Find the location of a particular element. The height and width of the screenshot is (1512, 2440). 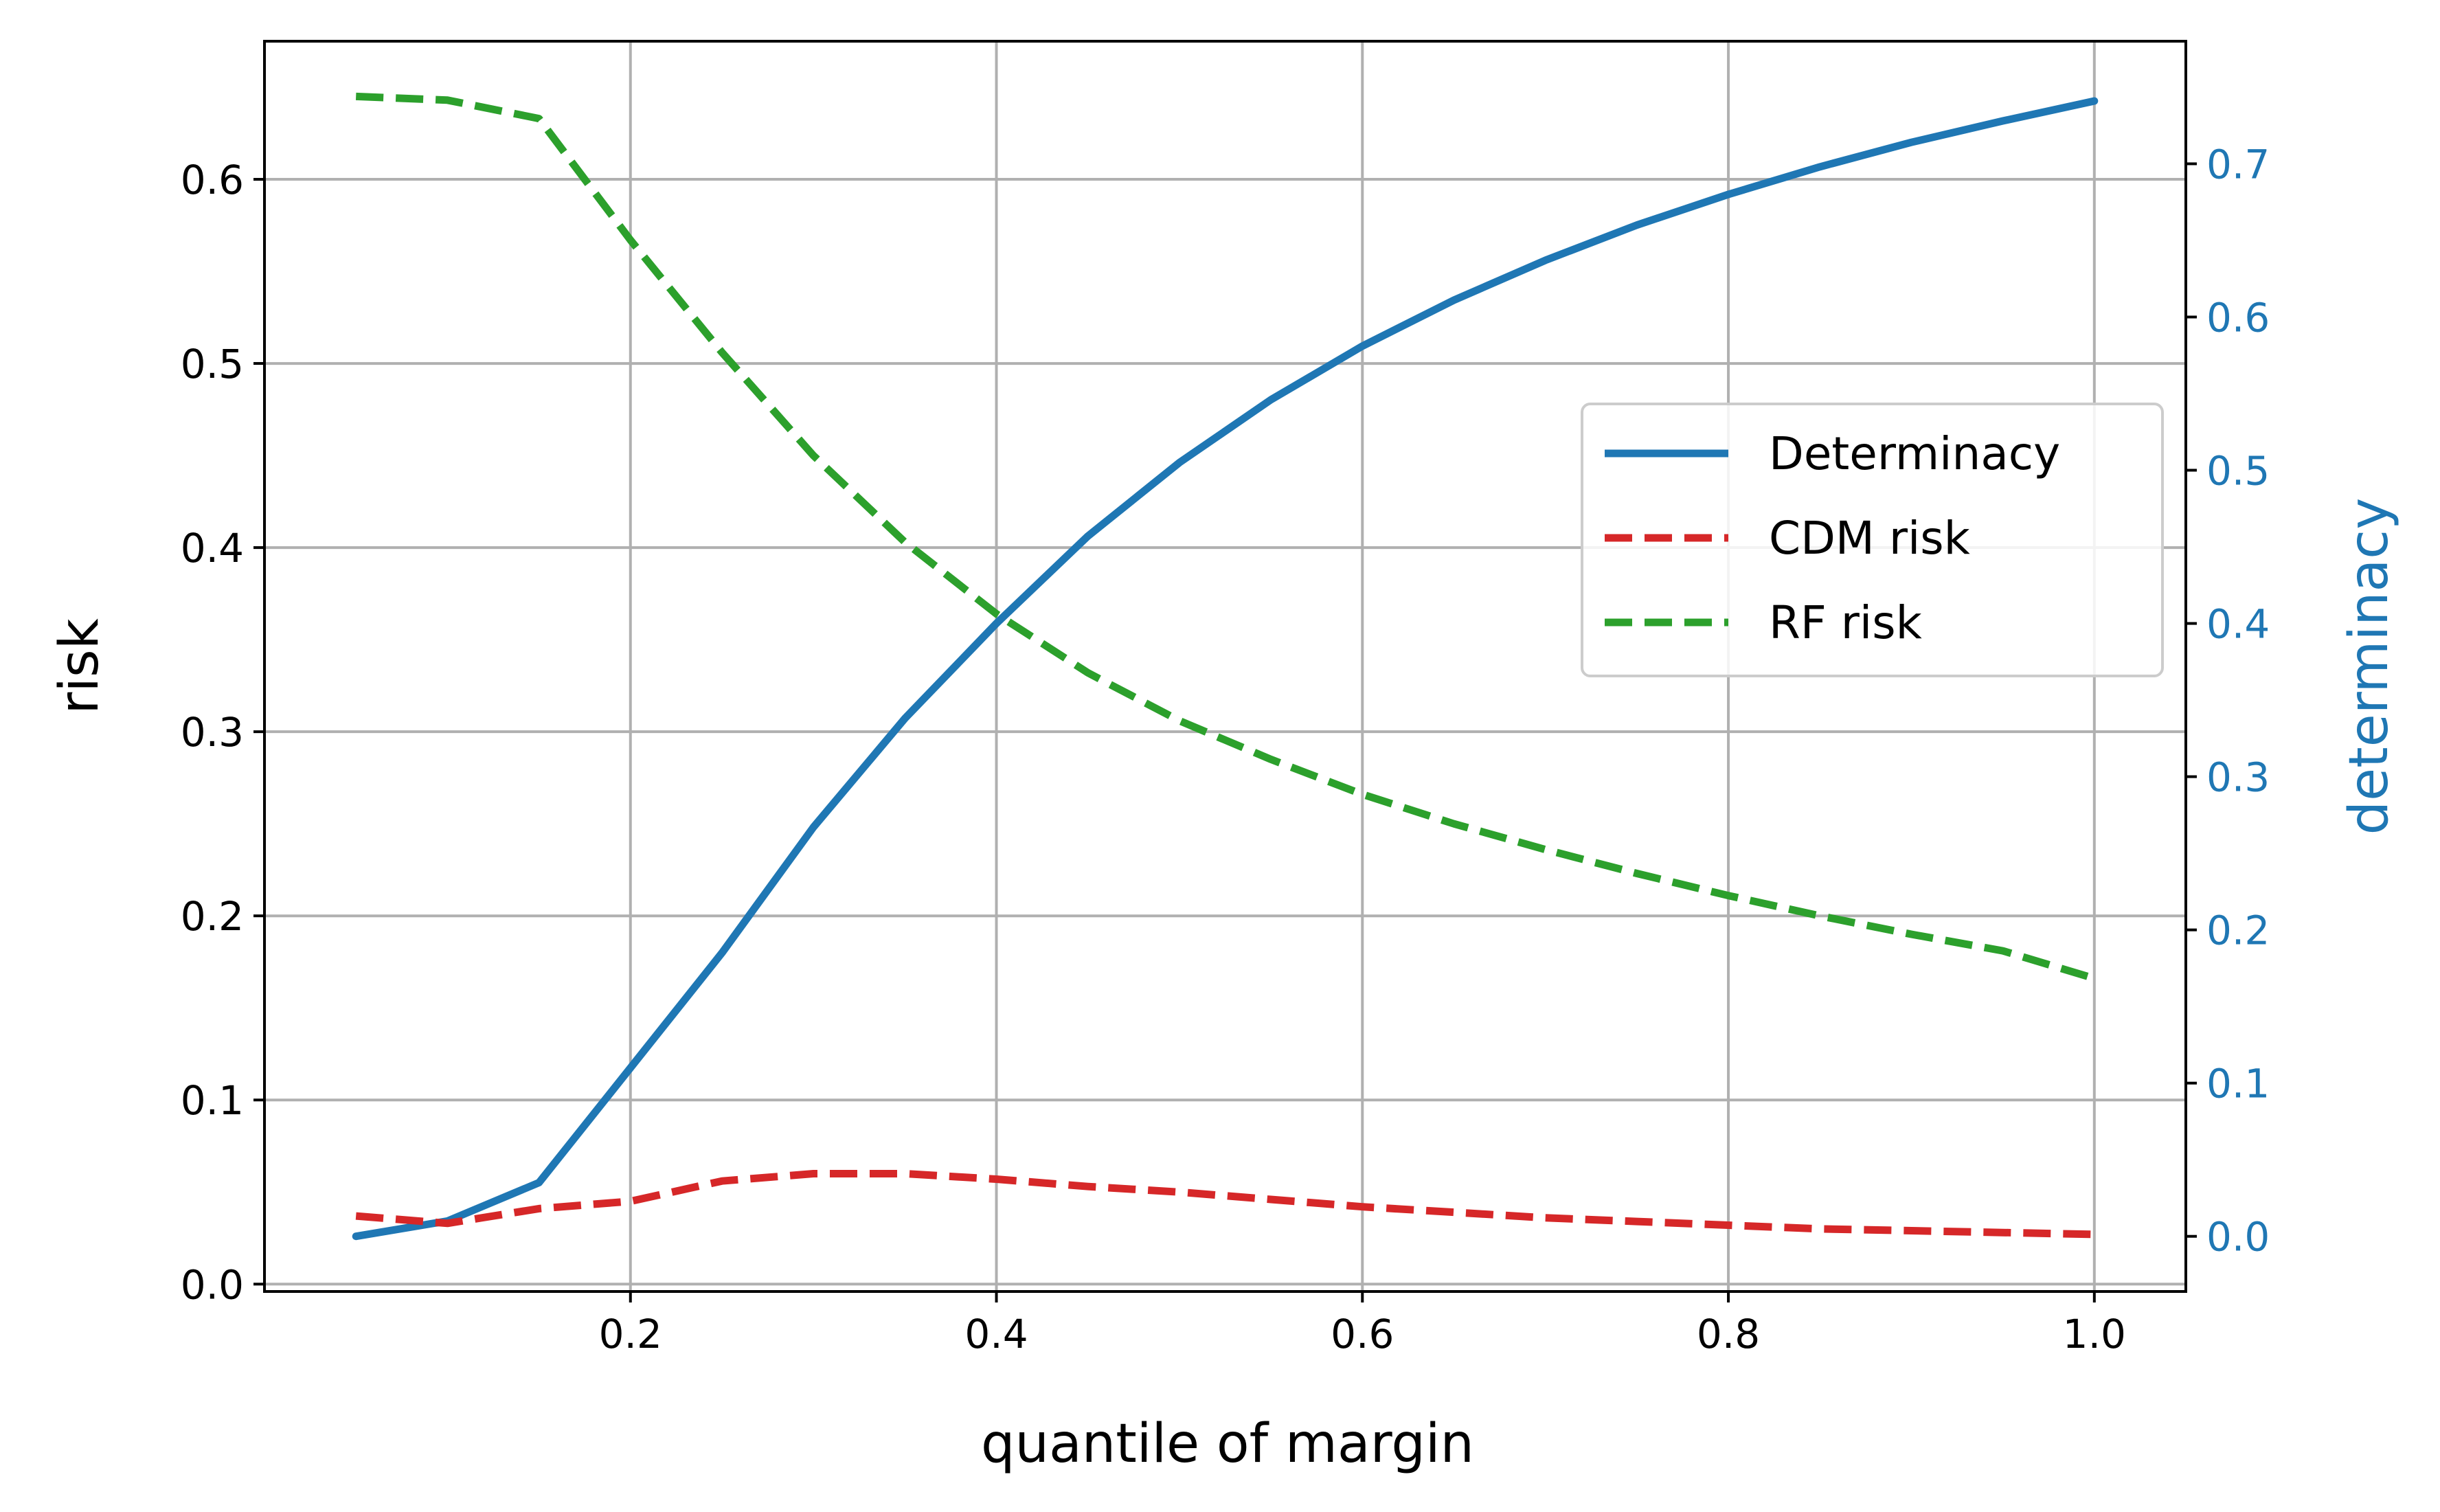

y-axis-ticks: 0.0 0.1 0.2 0.3 0.4 0.5 0.6 is located at coordinates (222, 733).